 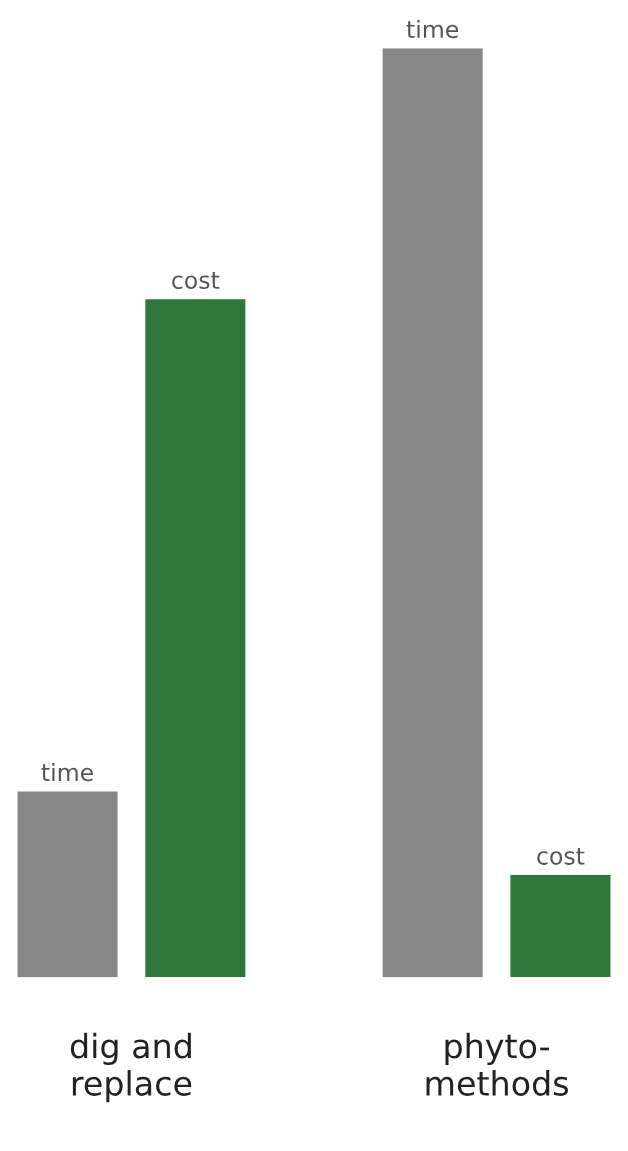 What do you see at coordinates (561, 856) in the screenshot?
I see `text: cost` at bounding box center [561, 856].